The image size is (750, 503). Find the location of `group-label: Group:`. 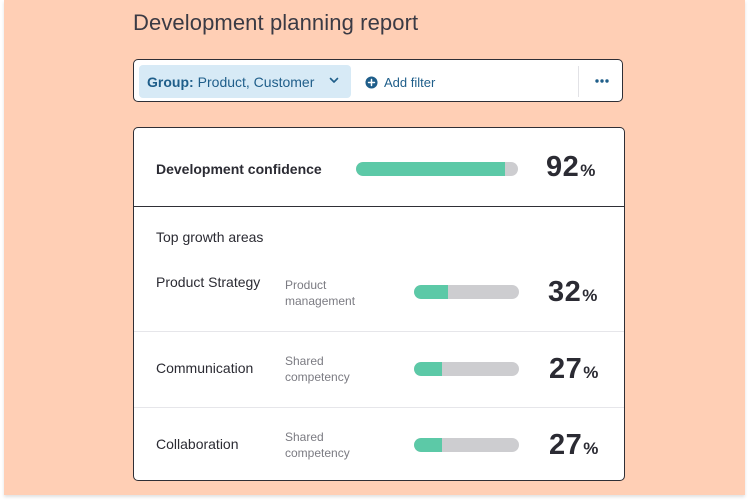

group-label: Group: is located at coordinates (170, 81).